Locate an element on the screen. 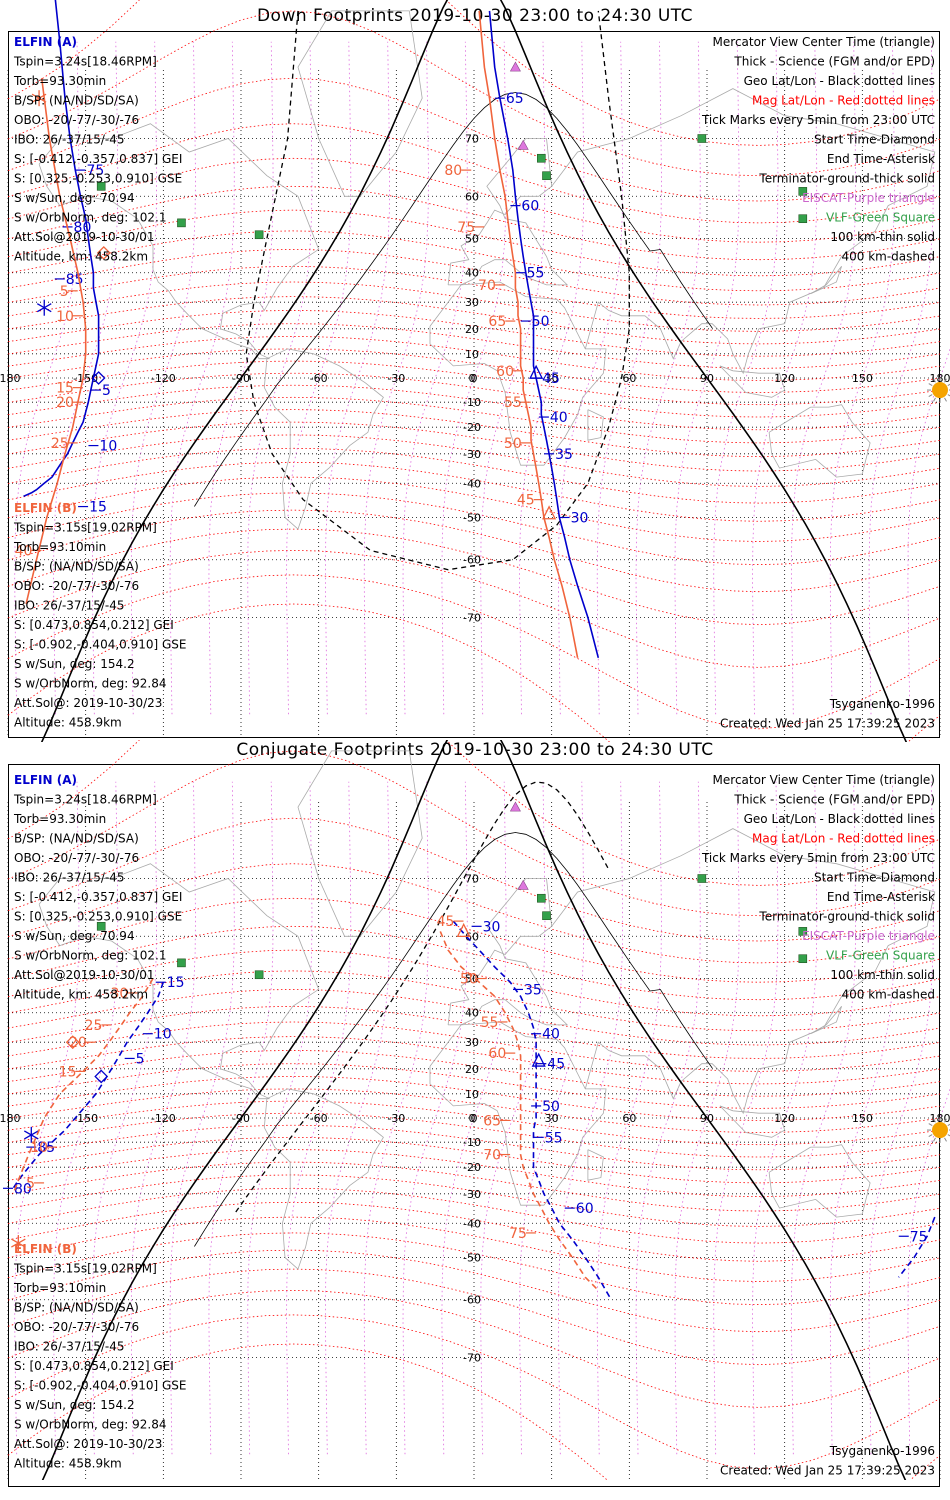 The image size is (950, 1500). y-tick-label: -40 is located at coordinates (472, 1223).